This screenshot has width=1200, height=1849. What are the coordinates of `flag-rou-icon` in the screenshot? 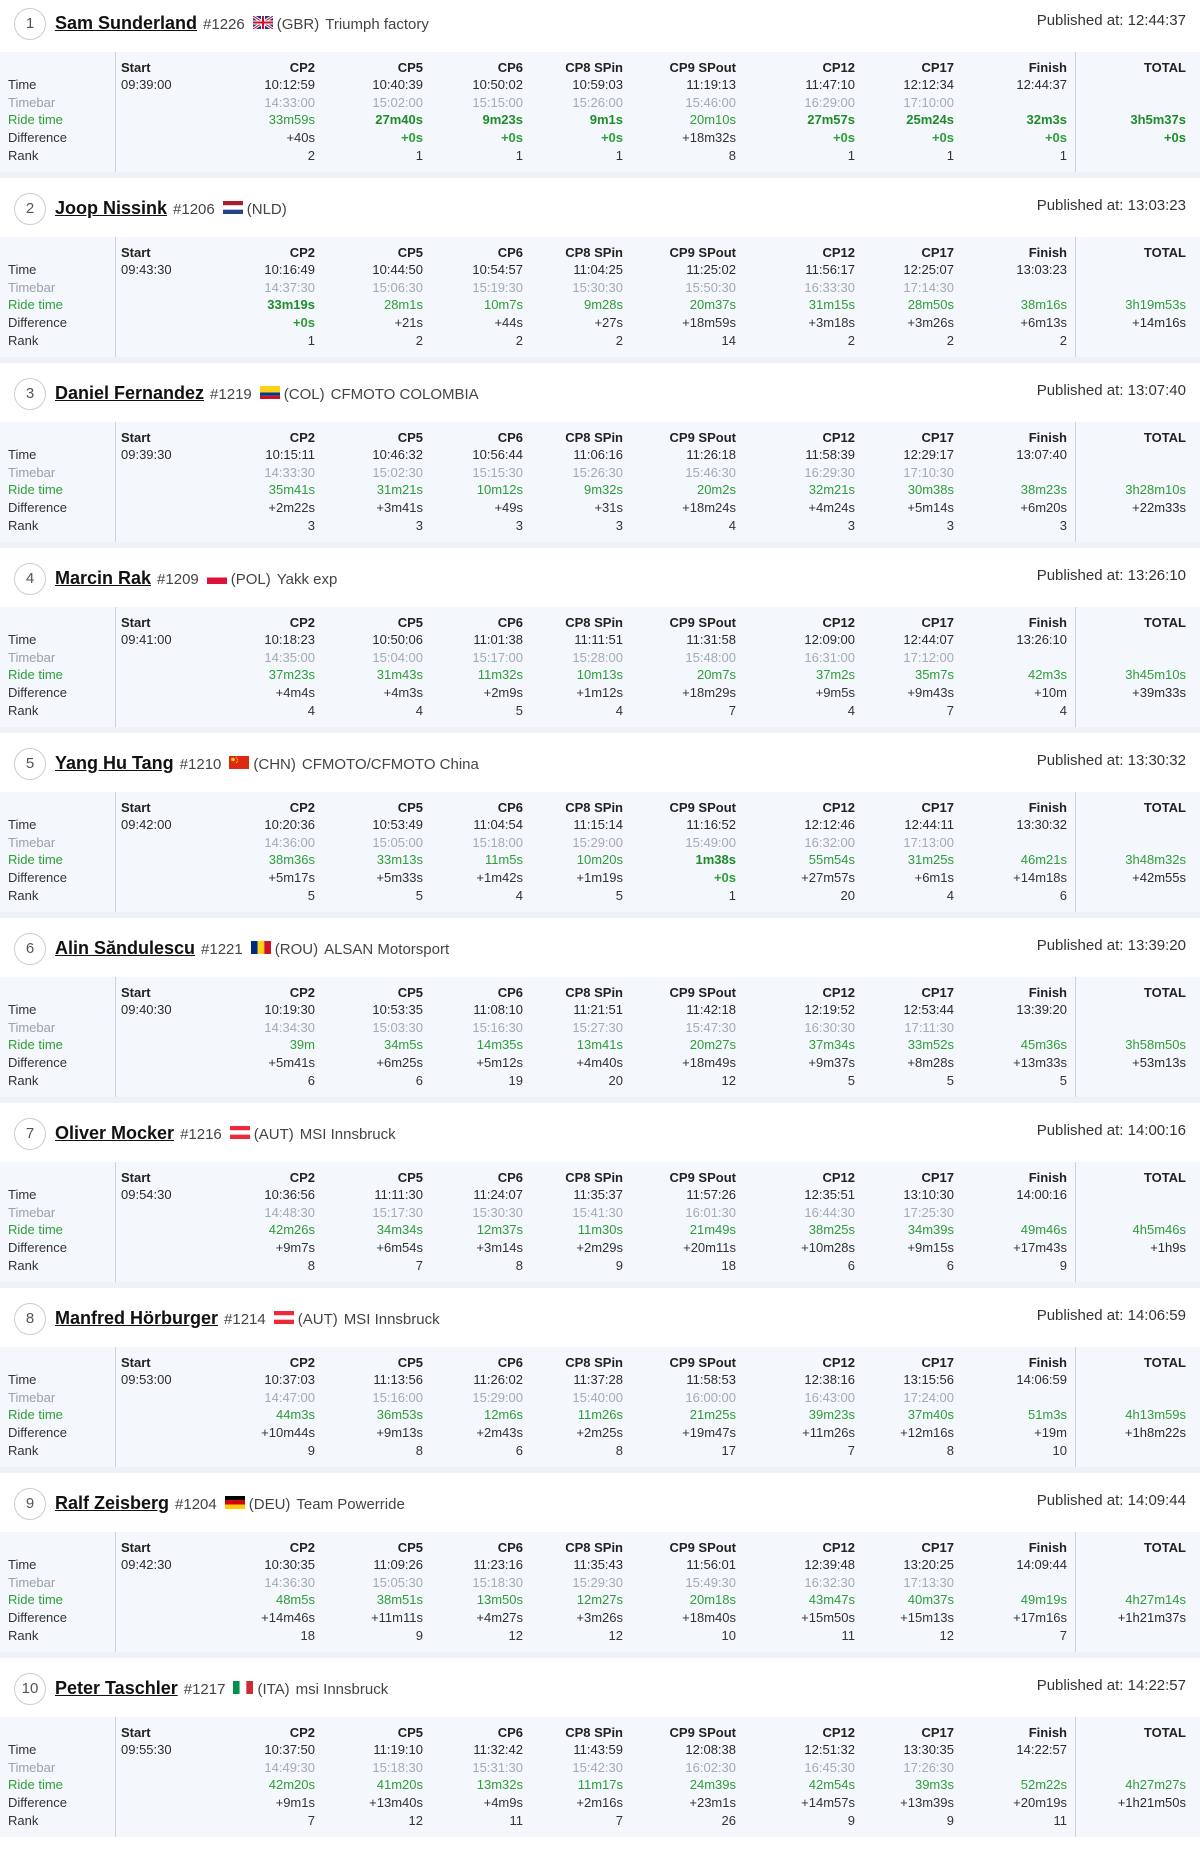 It's located at (260, 947).